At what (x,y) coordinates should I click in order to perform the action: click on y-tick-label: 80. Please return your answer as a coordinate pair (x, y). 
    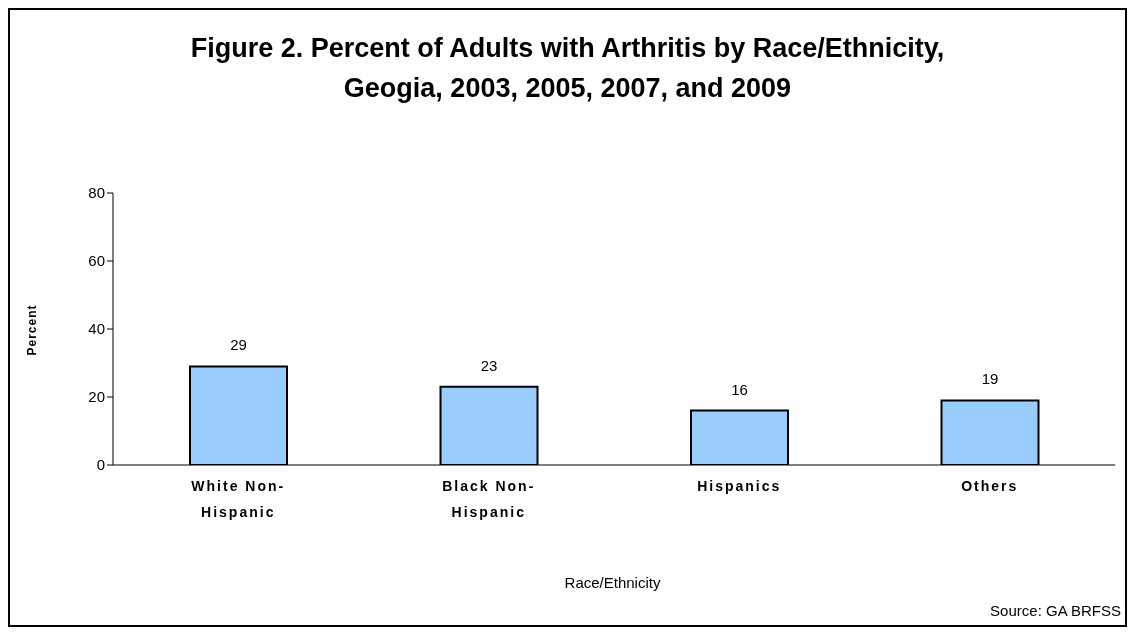
    Looking at the image, I should click on (96, 193).